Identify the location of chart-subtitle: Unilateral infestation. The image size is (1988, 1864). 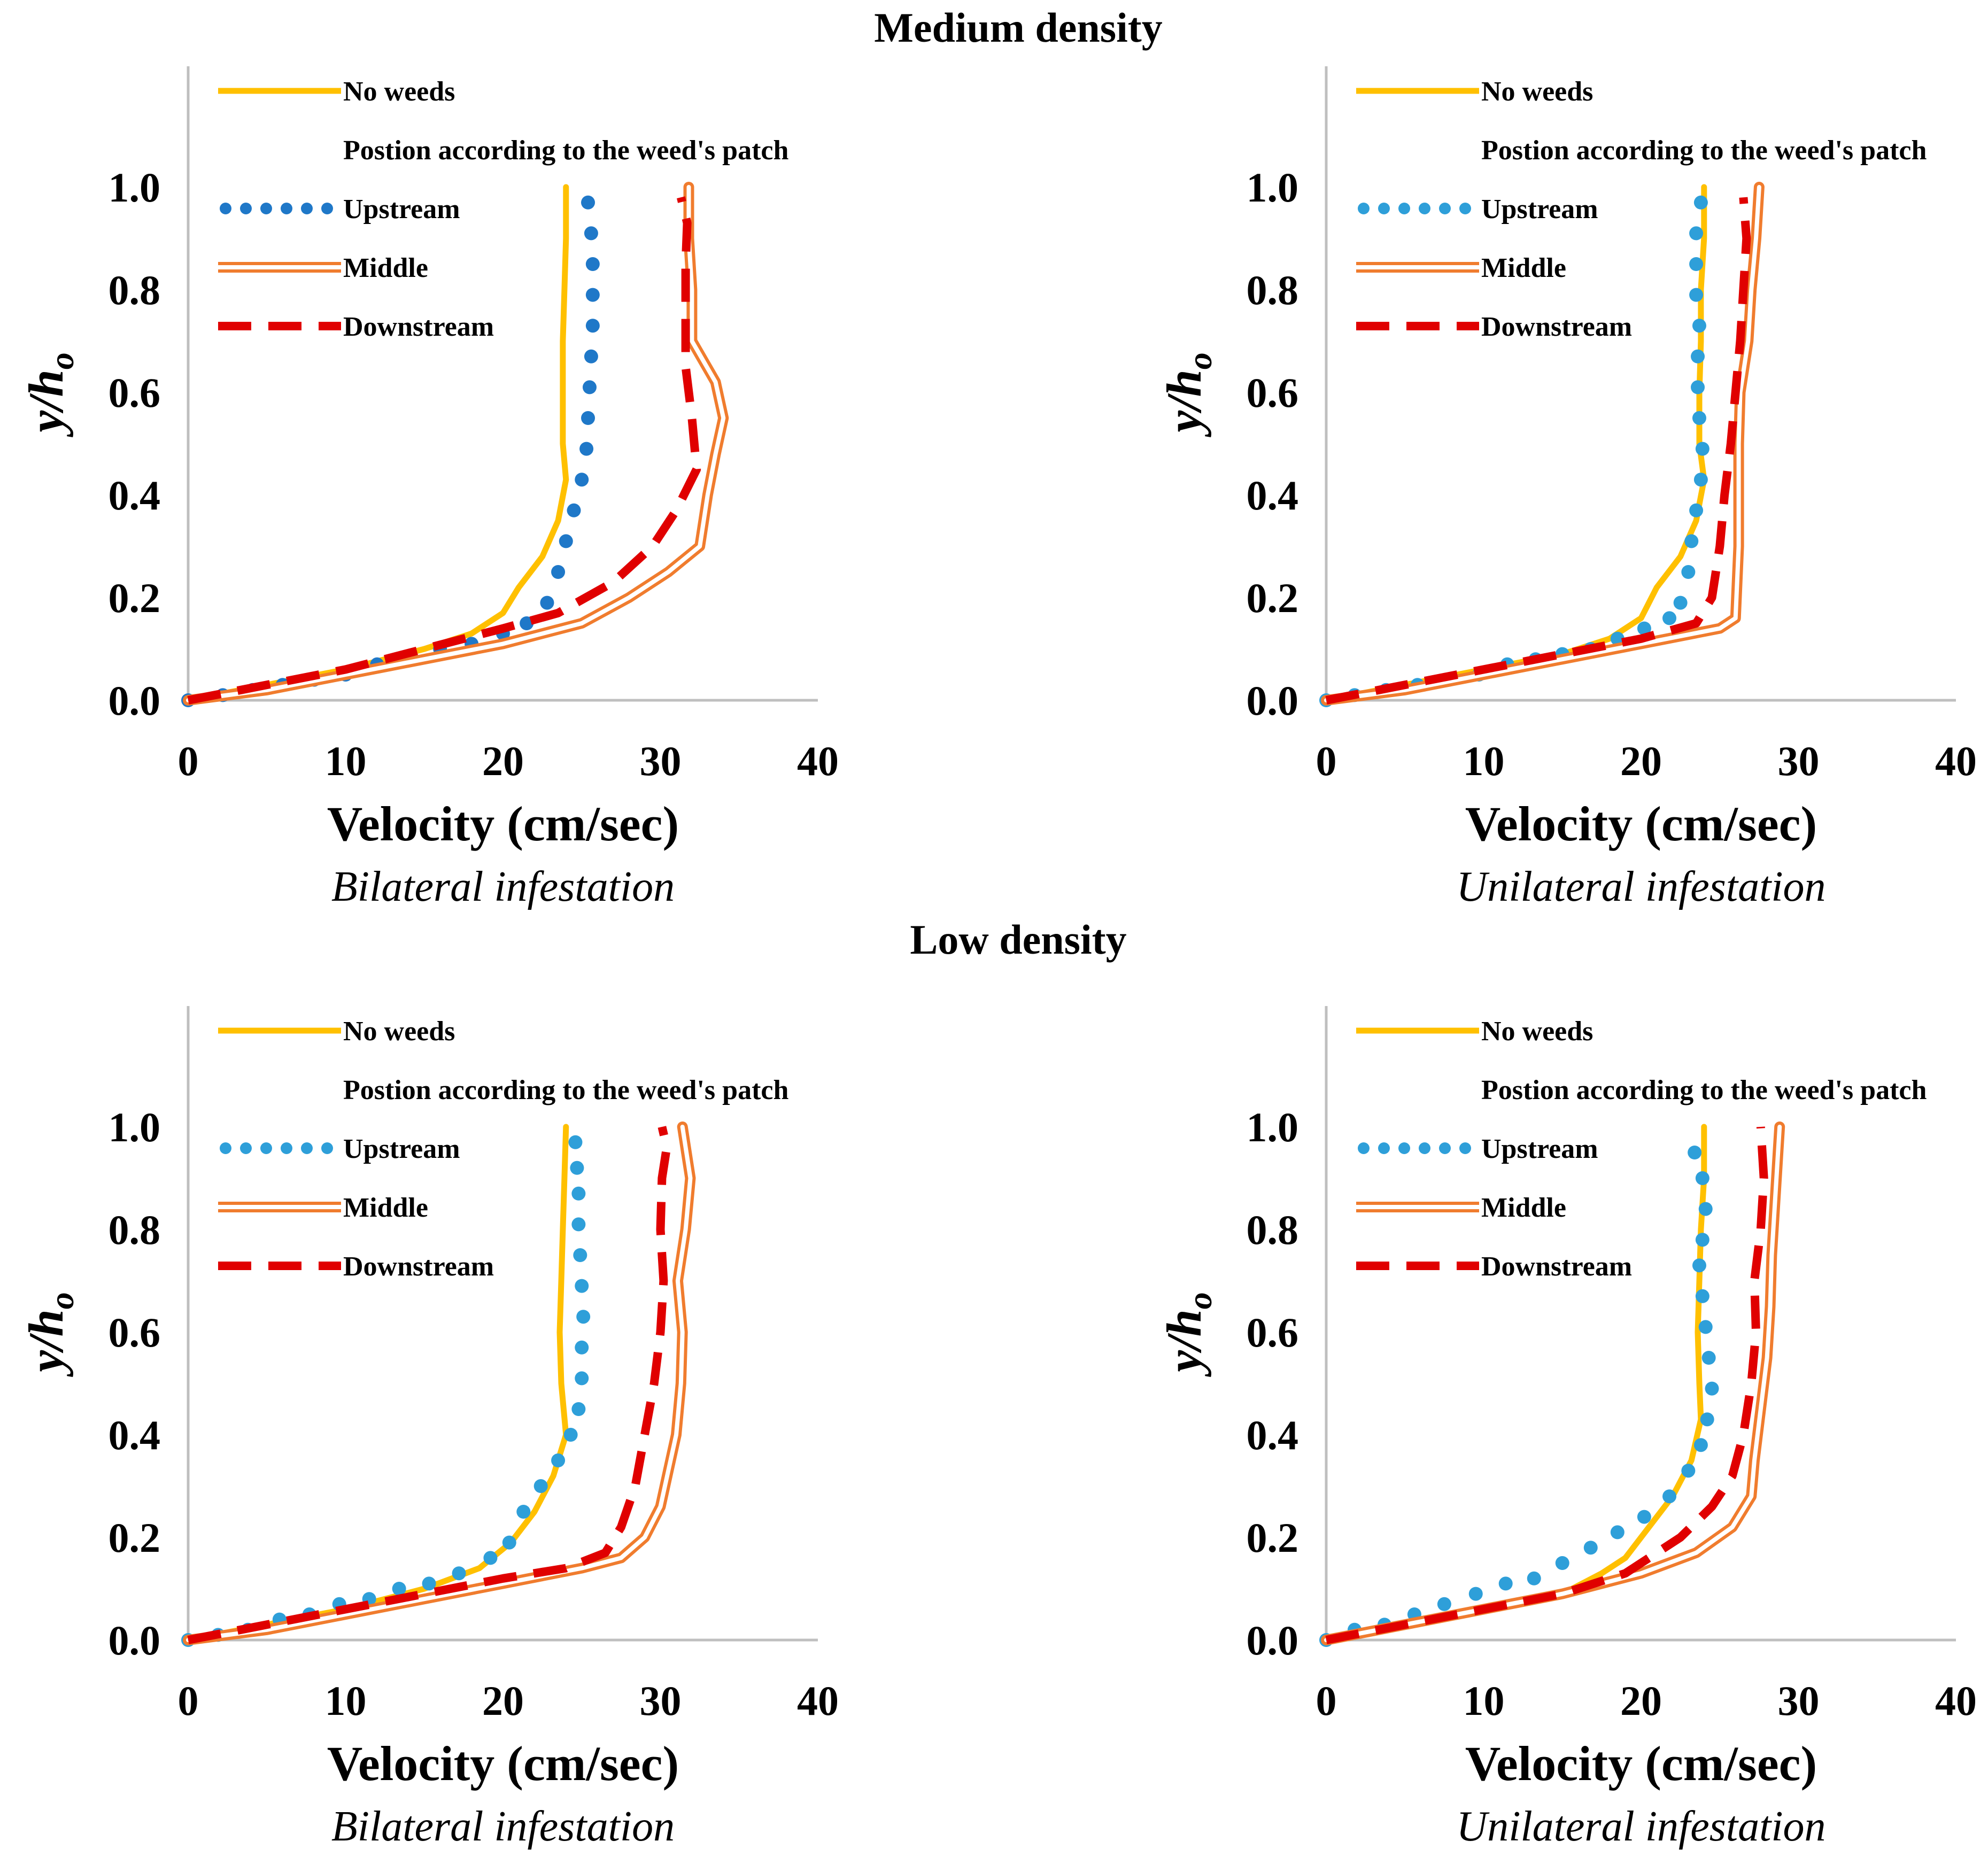
(1640, 886).